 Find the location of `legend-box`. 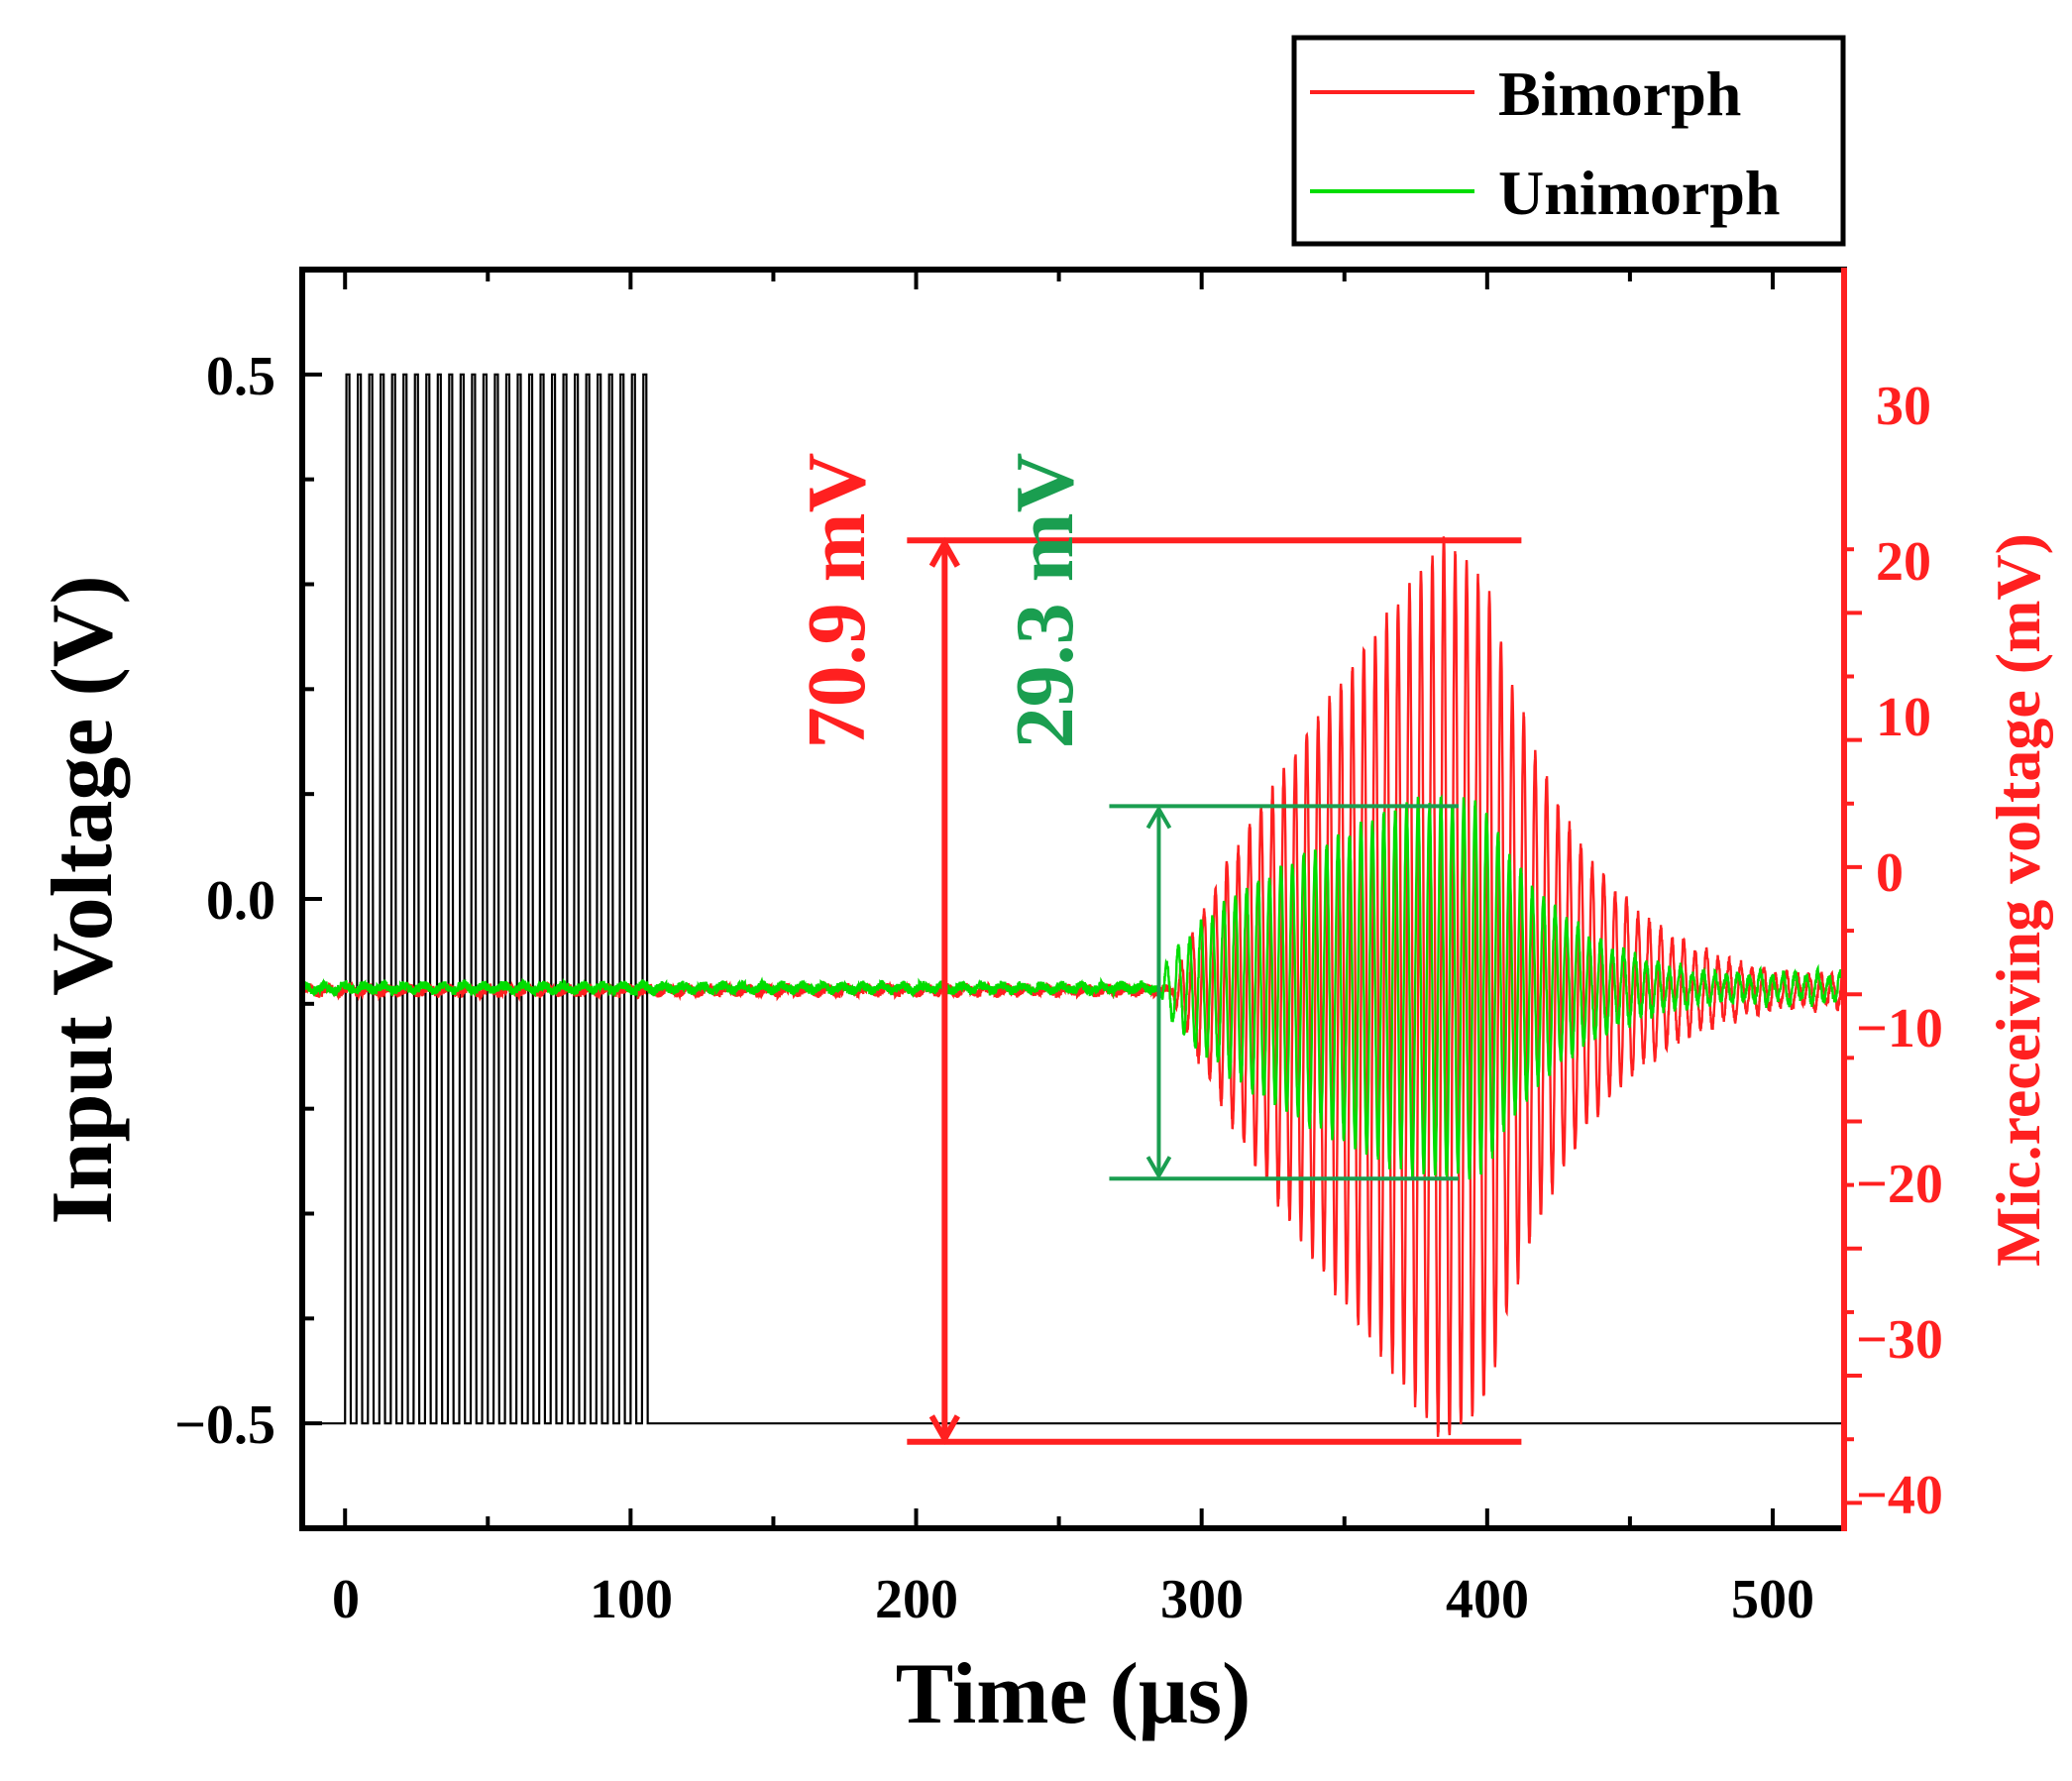

legend-box is located at coordinates (1569, 141).